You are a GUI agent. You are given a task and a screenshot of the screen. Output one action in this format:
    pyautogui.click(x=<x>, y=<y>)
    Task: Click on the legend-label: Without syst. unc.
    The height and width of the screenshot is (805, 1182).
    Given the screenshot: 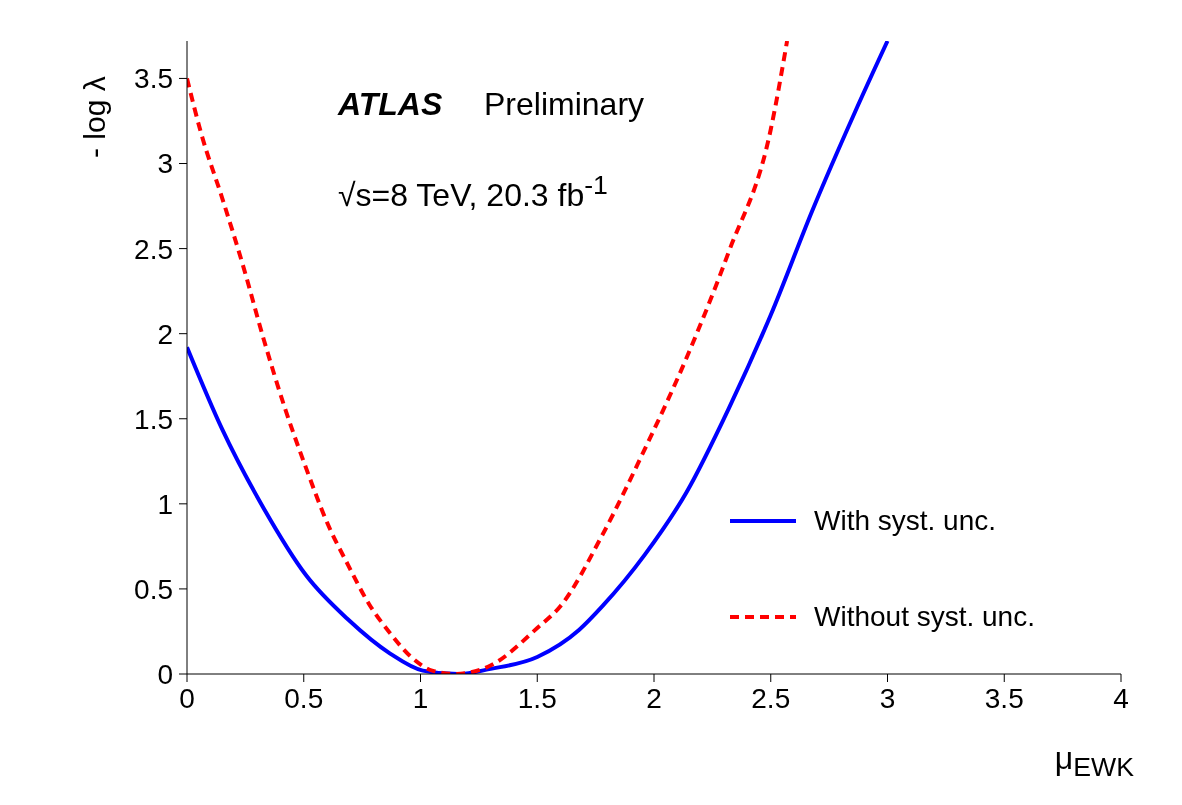 What is the action you would take?
    pyautogui.click(x=924, y=617)
    